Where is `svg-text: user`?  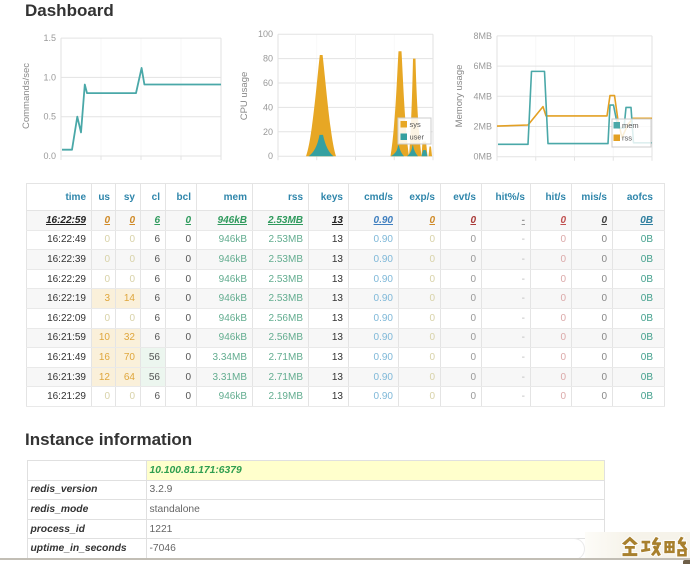
svg-text: user is located at coordinates (417, 137).